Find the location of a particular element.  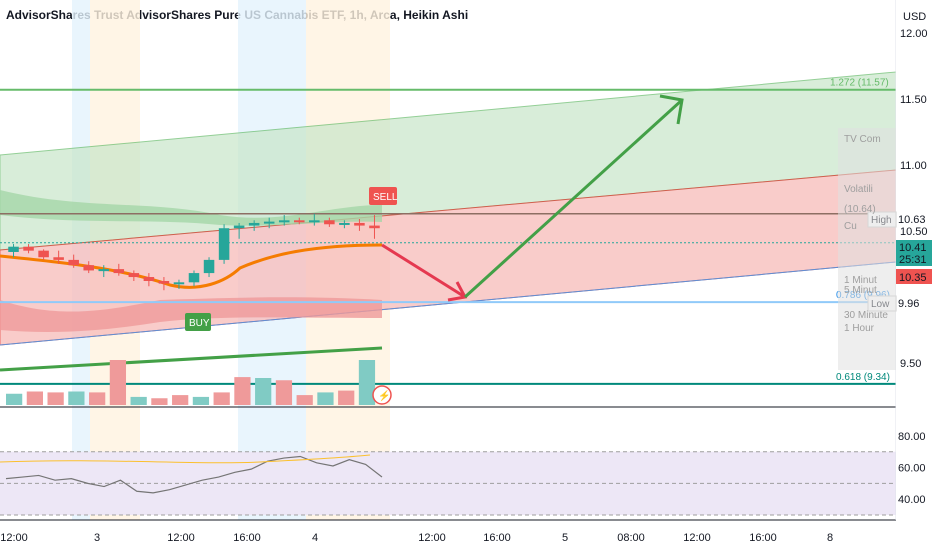

buy-signal-label: BUY is located at coordinates (199, 323).